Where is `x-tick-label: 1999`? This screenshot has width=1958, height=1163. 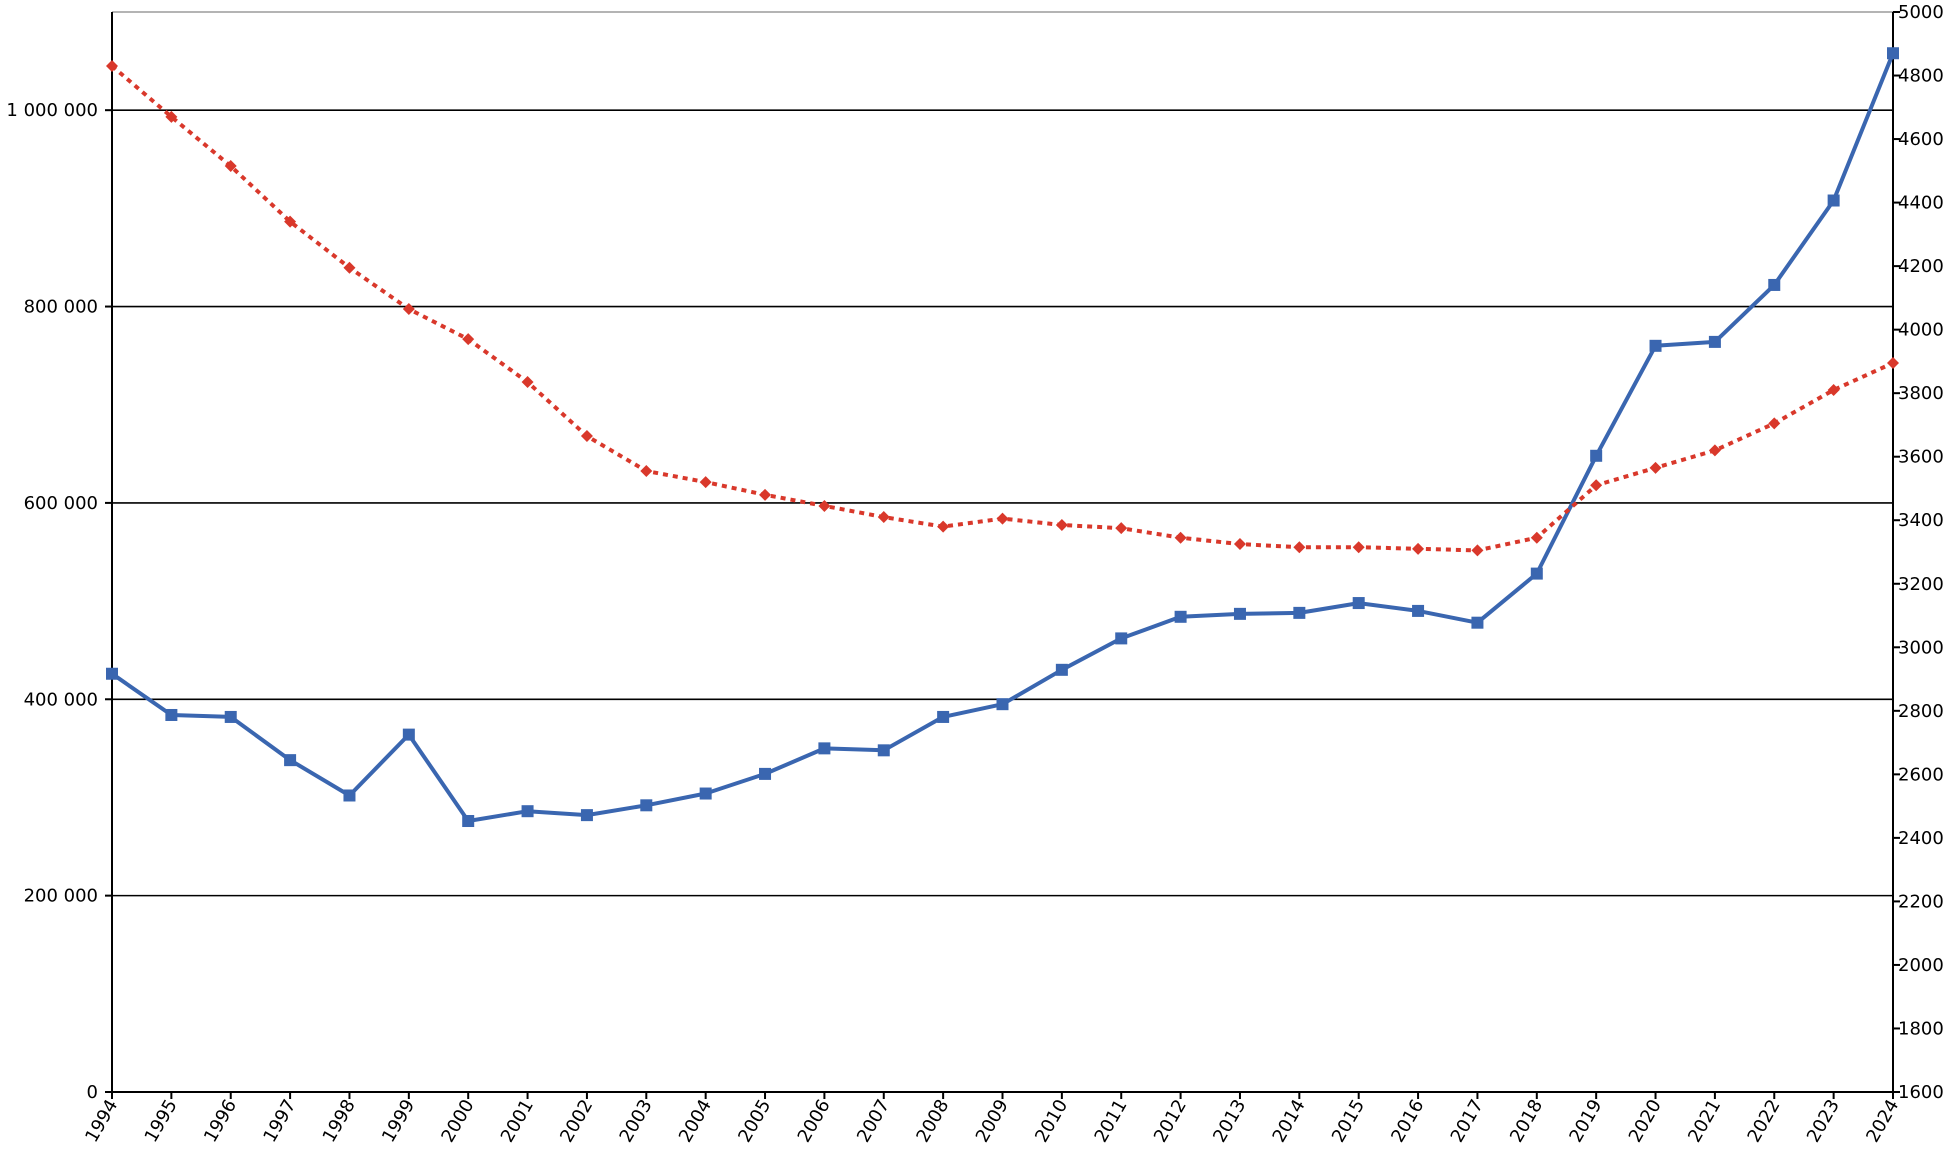
x-tick-label: 1999 is located at coordinates (398, 1121).